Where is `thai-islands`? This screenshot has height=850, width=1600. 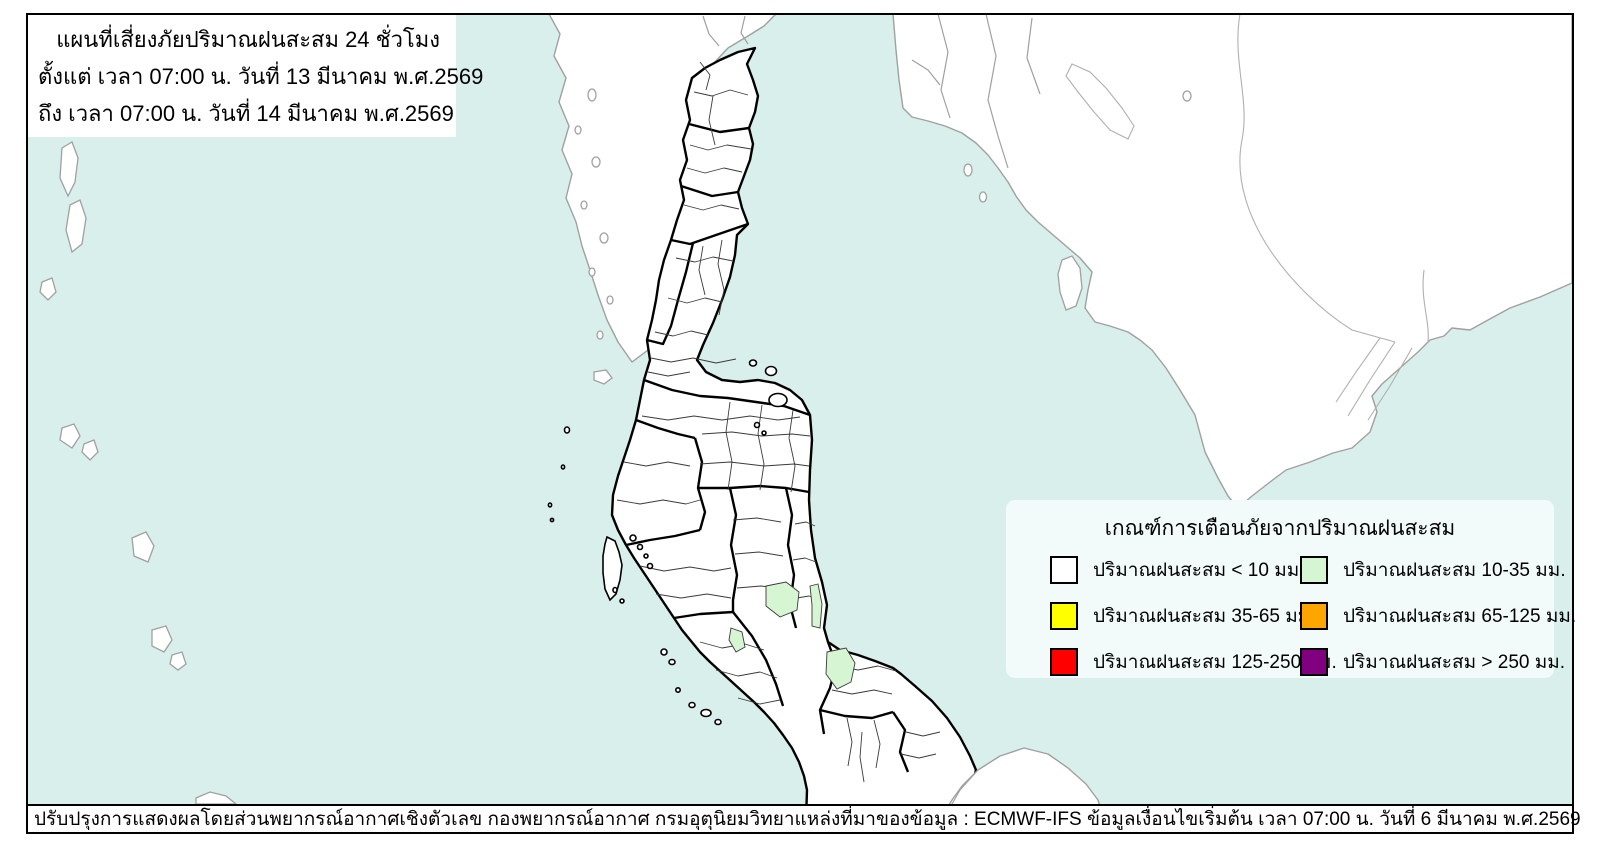
thai-islands is located at coordinates (667, 542).